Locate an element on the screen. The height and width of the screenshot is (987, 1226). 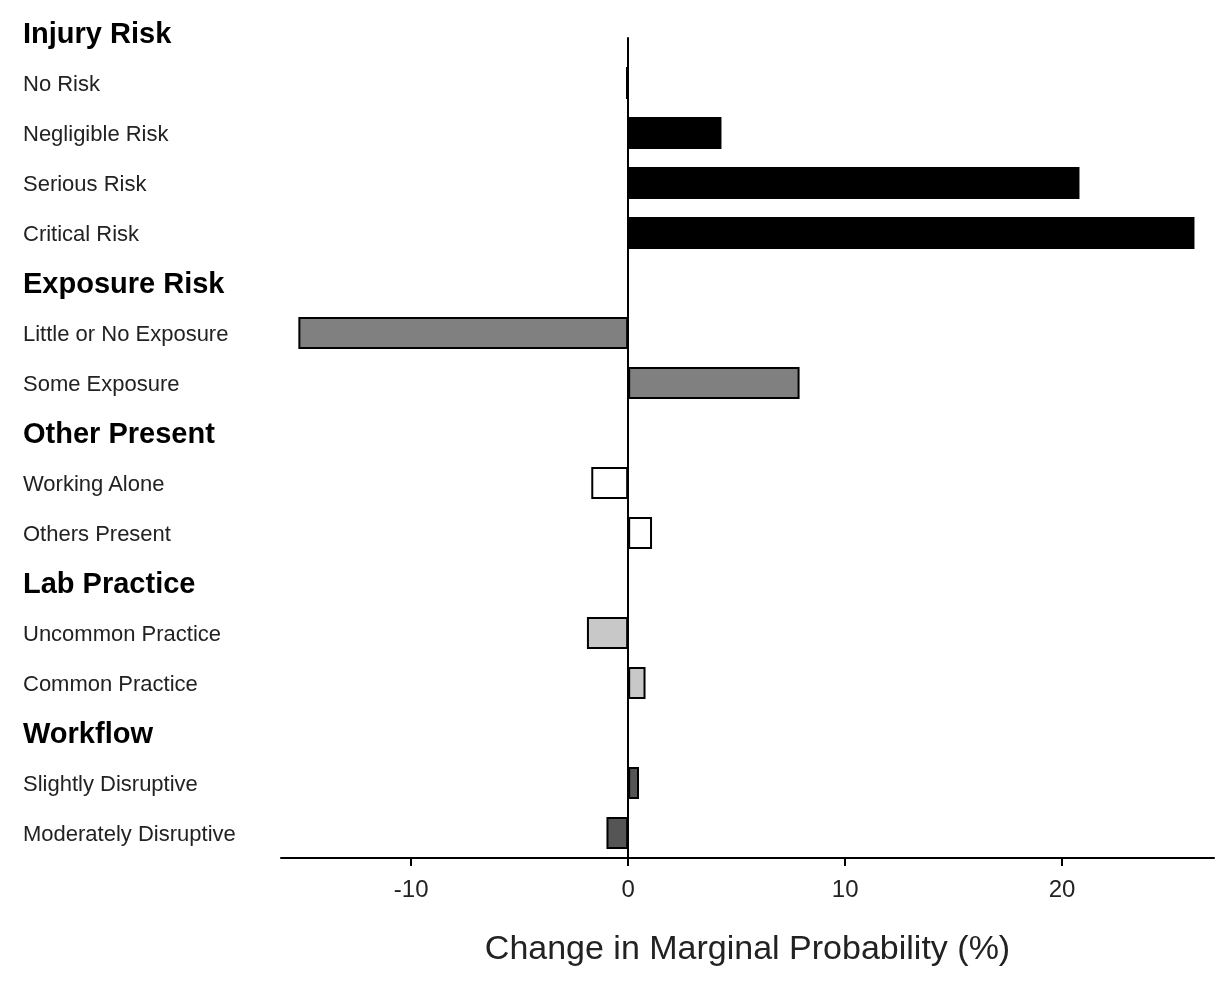
y-tick-label: Uncommon Practice is located at coordinates (122, 633).